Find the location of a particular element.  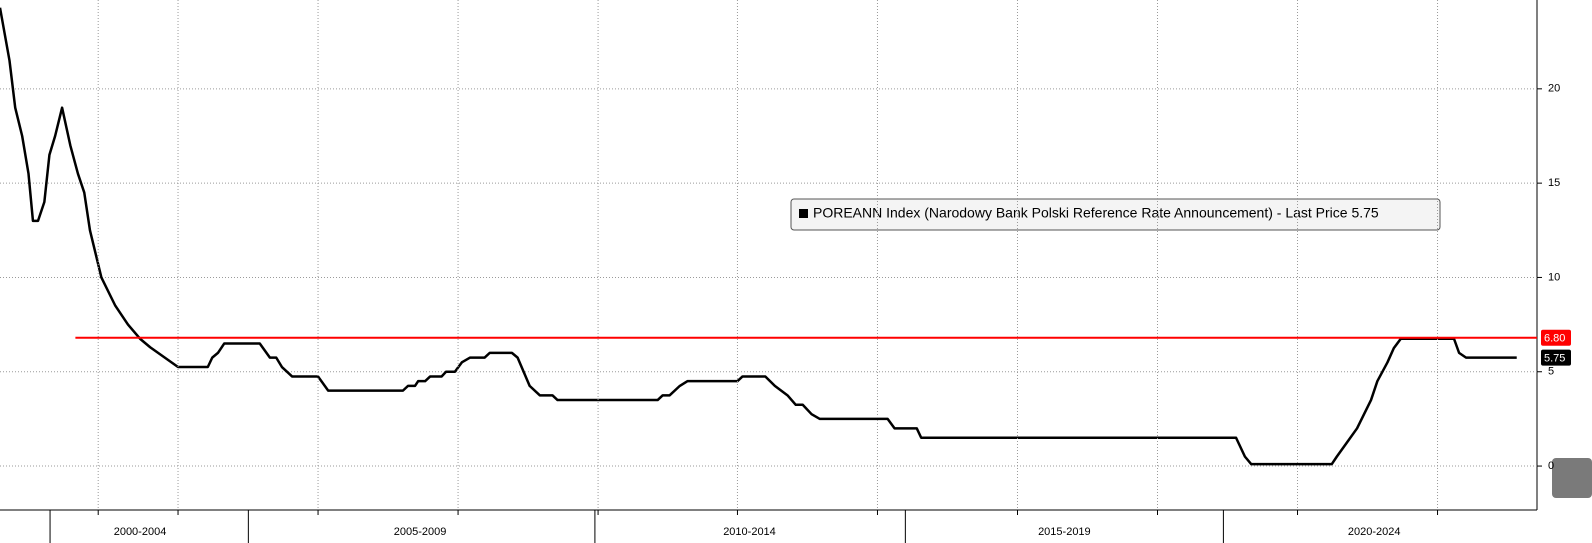

last-price-label: 5.75 is located at coordinates (1554, 359).